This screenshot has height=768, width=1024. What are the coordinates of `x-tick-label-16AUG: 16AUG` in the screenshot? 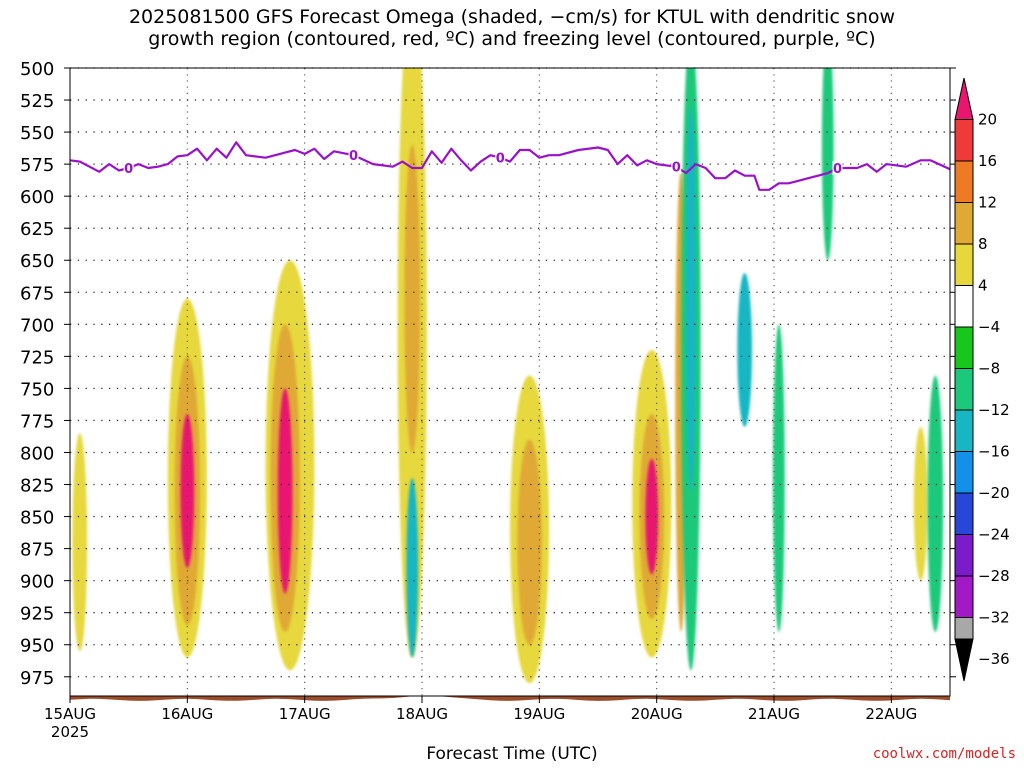 It's located at (187, 714).